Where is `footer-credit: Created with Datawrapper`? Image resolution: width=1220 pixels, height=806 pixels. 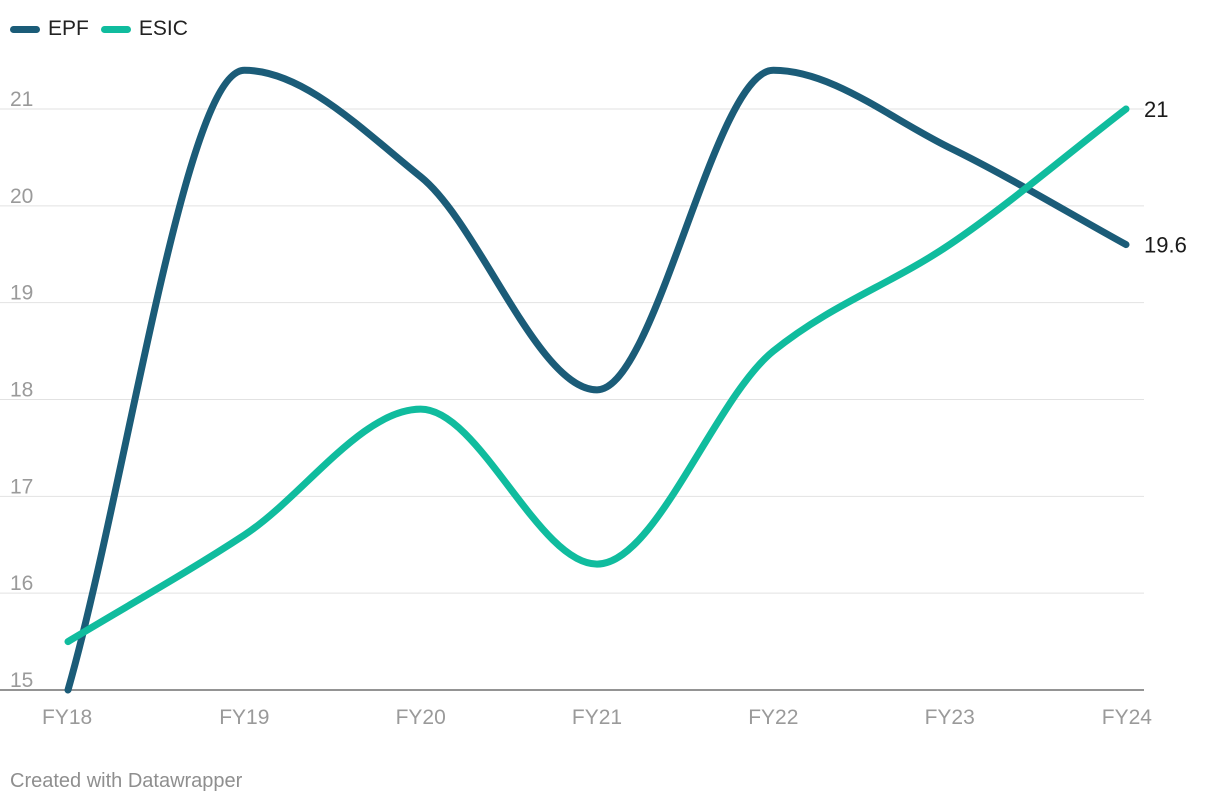 footer-credit: Created with Datawrapper is located at coordinates (126, 781).